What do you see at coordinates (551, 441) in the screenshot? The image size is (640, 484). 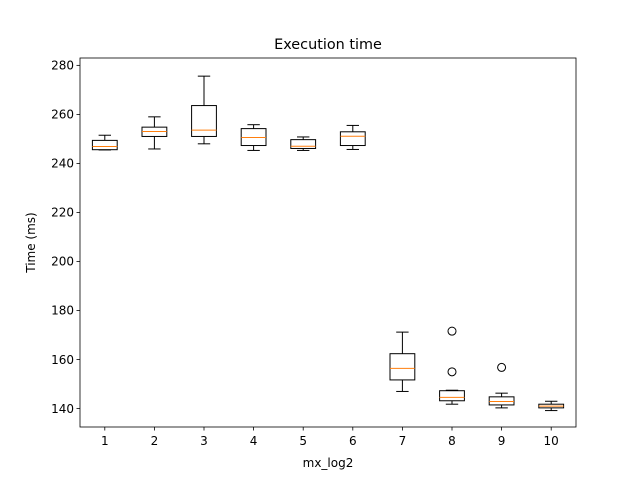 I see `x-tick-label: 10` at bounding box center [551, 441].